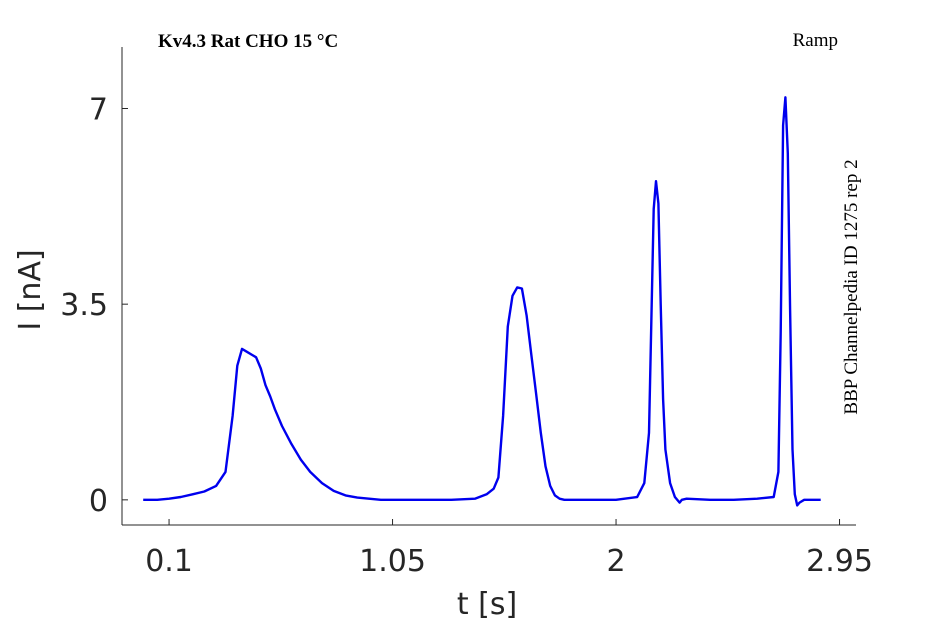 The height and width of the screenshot is (624, 945). I want to click on x-tick-label: 0.1, so click(169, 561).